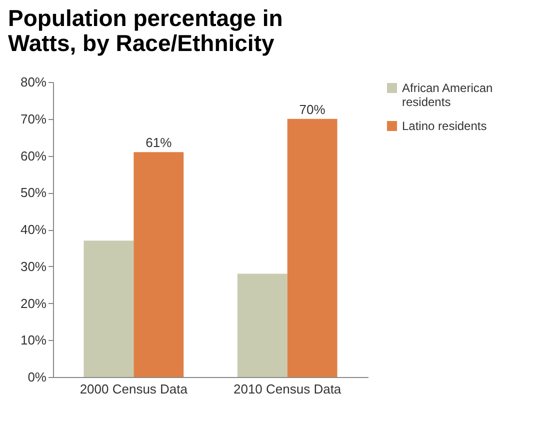  I want to click on y-tick-label: 50%, so click(33, 192).